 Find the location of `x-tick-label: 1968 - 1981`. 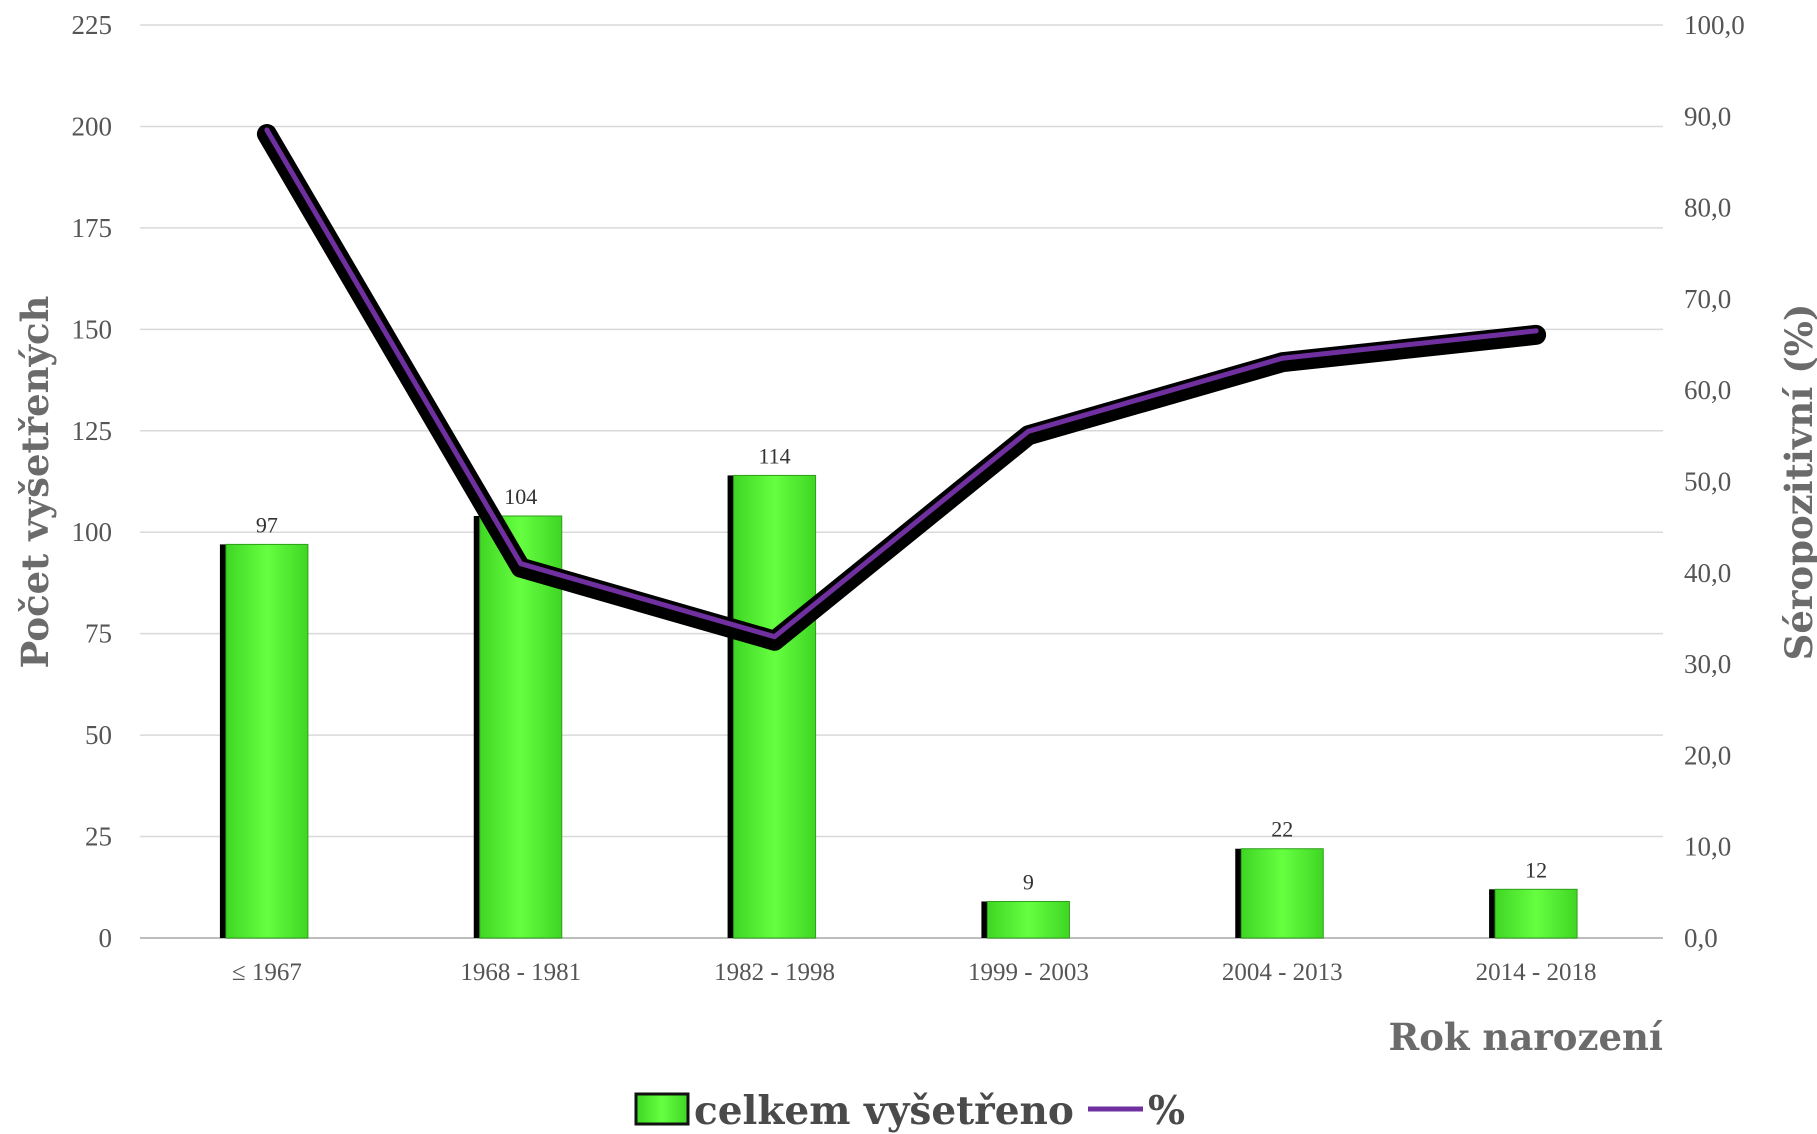

x-tick-label: 1968 - 1981 is located at coordinates (520, 972).